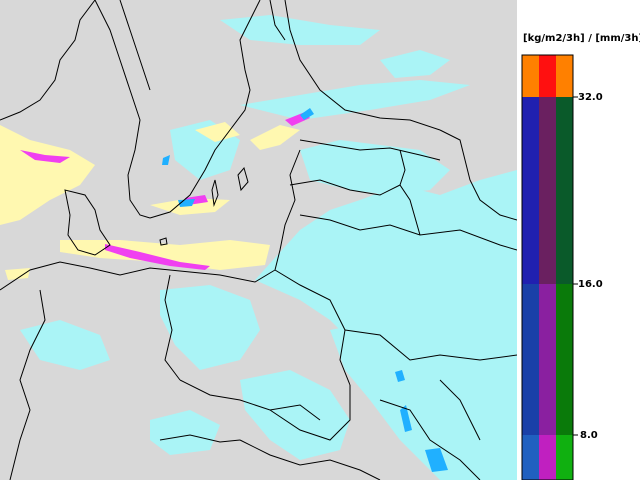  I want to click on border-russia-east, so click(478, 175).